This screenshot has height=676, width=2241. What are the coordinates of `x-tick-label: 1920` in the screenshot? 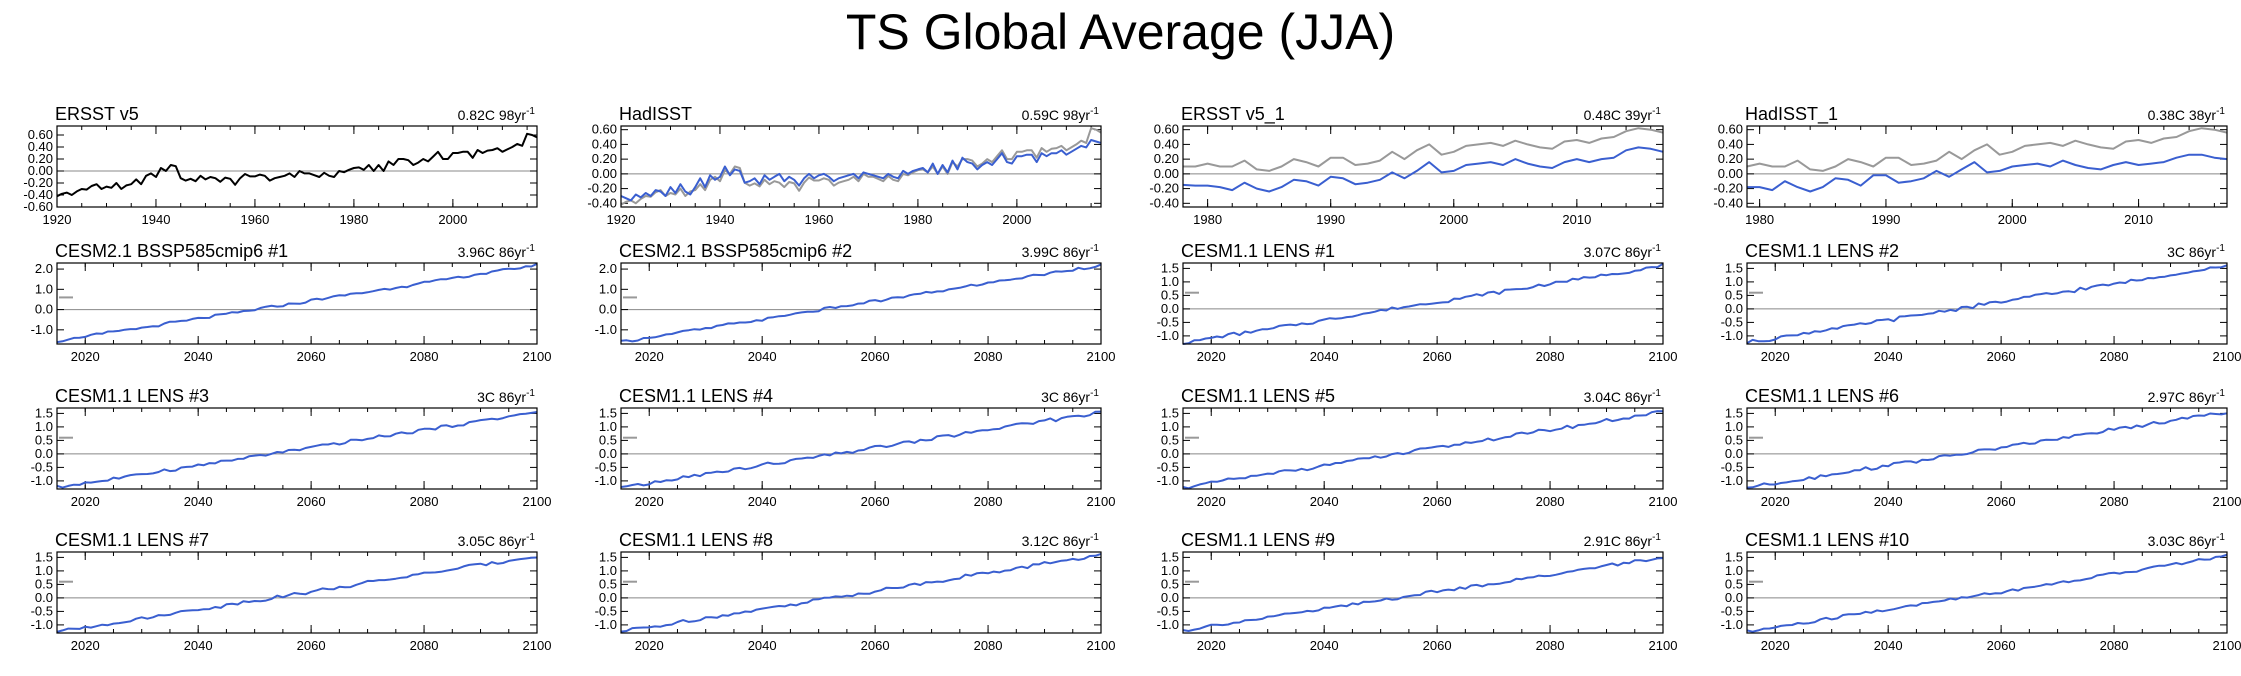 It's located at (621, 219).